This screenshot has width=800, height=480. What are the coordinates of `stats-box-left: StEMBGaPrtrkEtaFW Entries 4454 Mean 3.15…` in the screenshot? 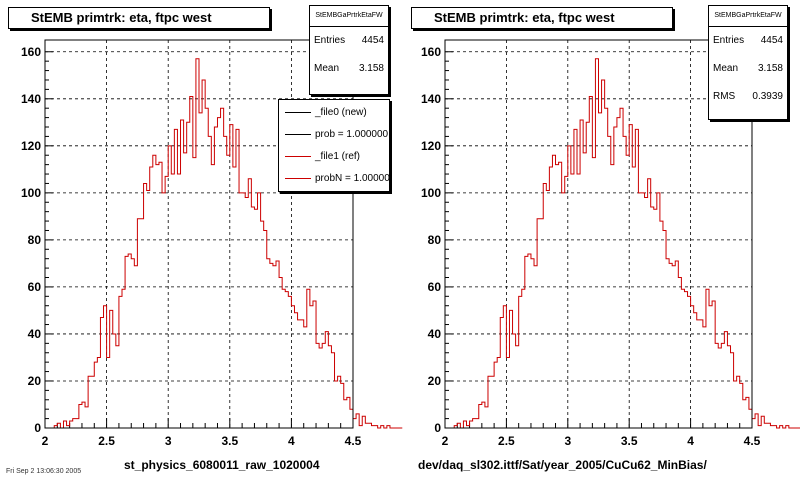 It's located at (349, 50).